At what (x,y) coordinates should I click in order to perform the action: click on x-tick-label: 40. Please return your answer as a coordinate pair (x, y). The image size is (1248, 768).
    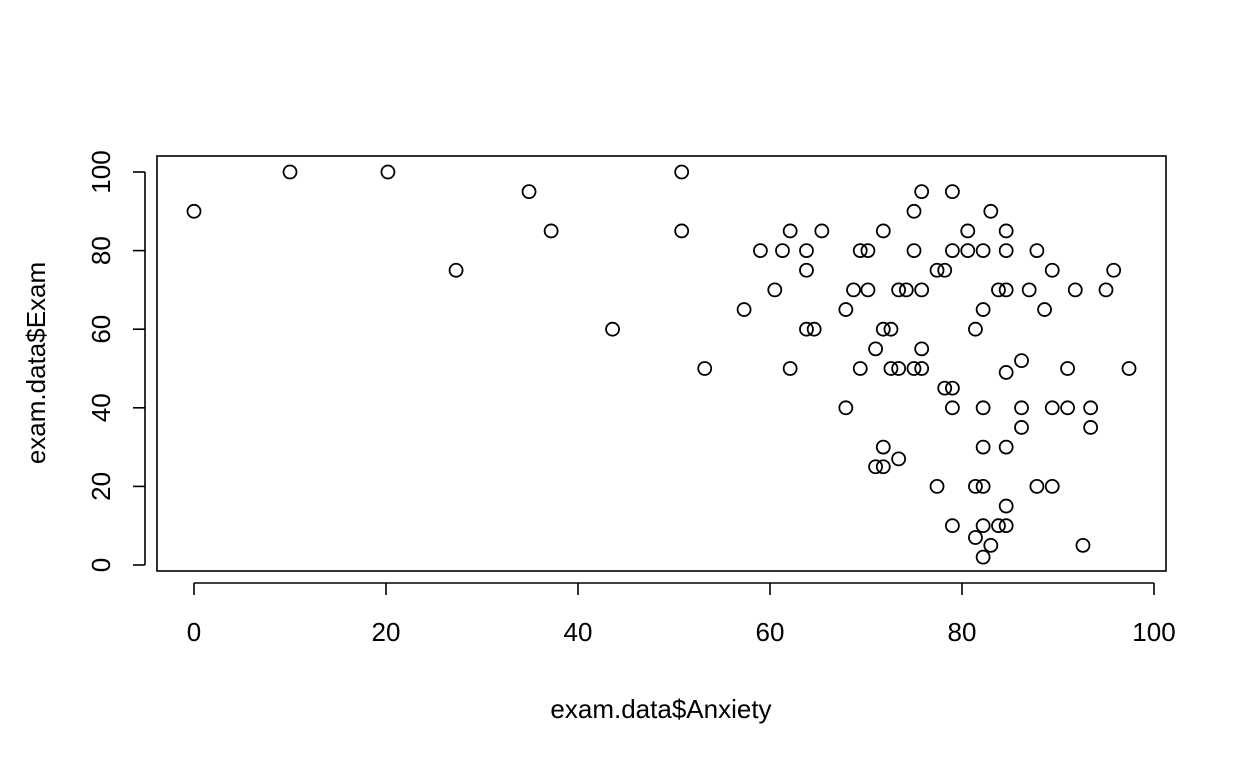
    Looking at the image, I should click on (578, 632).